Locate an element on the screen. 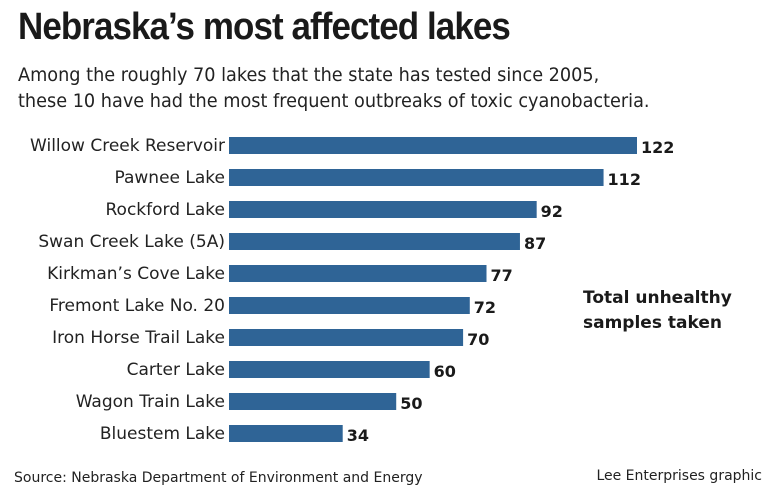  value-label: 70 is located at coordinates (478, 339).